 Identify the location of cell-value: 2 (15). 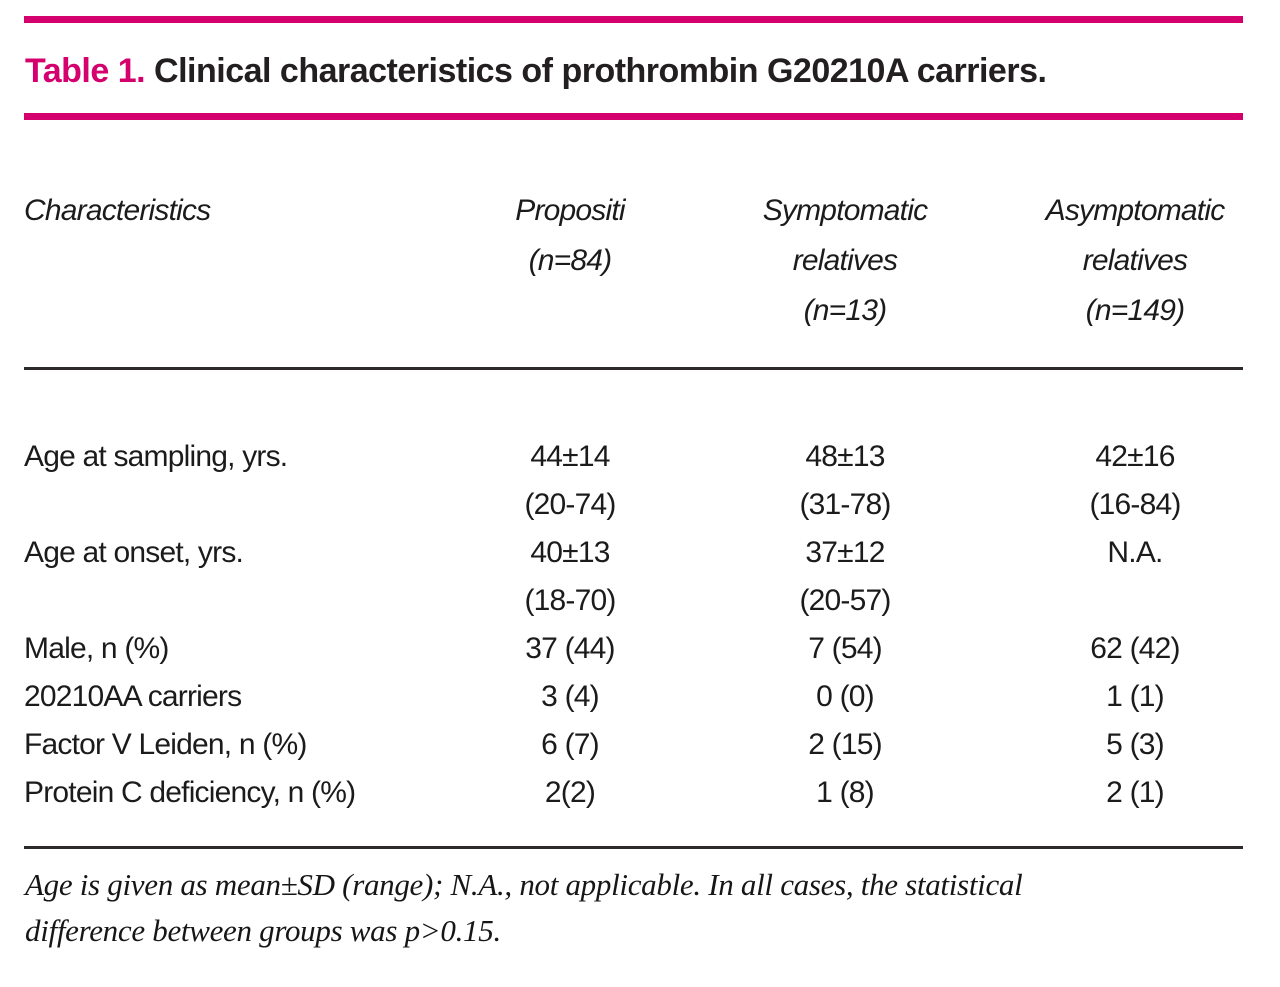
(845, 744).